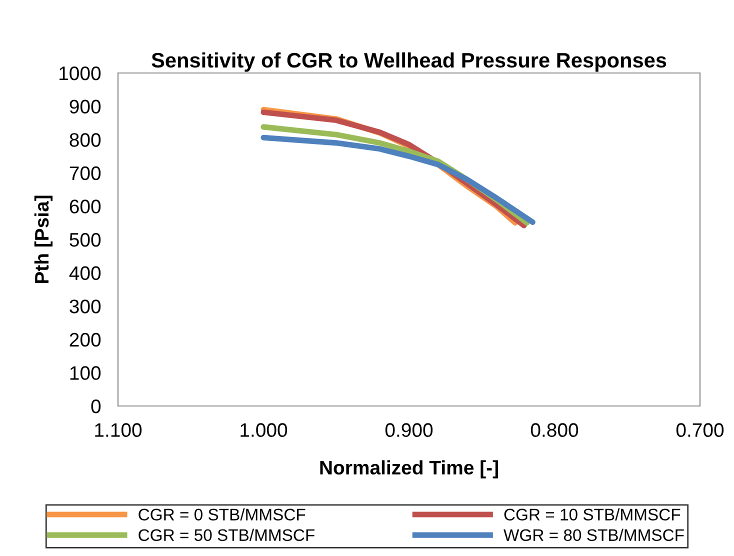 This screenshot has width=734, height=556. Describe the element at coordinates (85, 173) in the screenshot. I see `y-tick-label: 700` at that location.